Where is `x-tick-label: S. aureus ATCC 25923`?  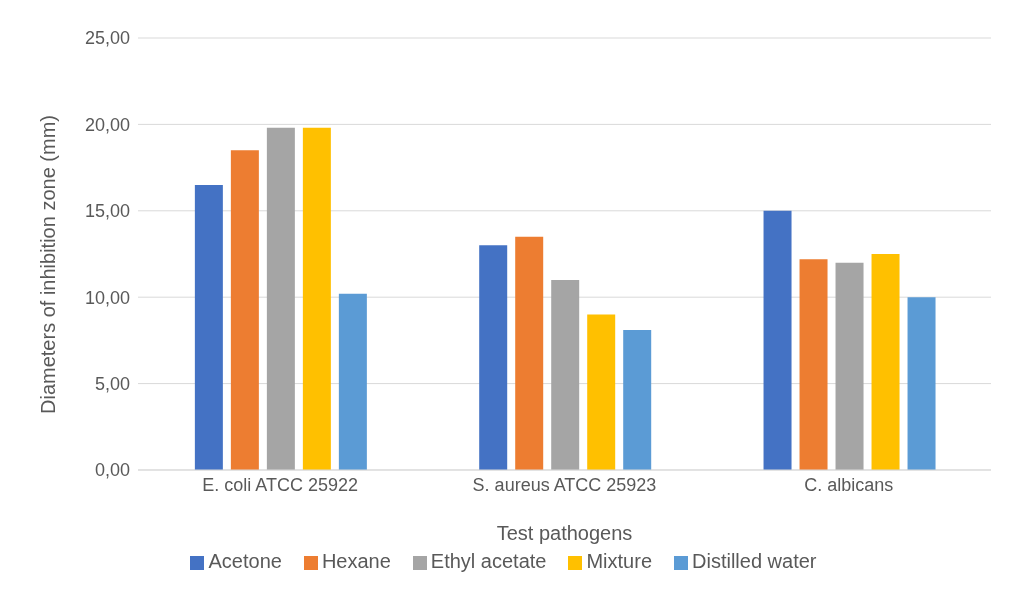
x-tick-label: S. aureus ATCC 25923 is located at coordinates (564, 484).